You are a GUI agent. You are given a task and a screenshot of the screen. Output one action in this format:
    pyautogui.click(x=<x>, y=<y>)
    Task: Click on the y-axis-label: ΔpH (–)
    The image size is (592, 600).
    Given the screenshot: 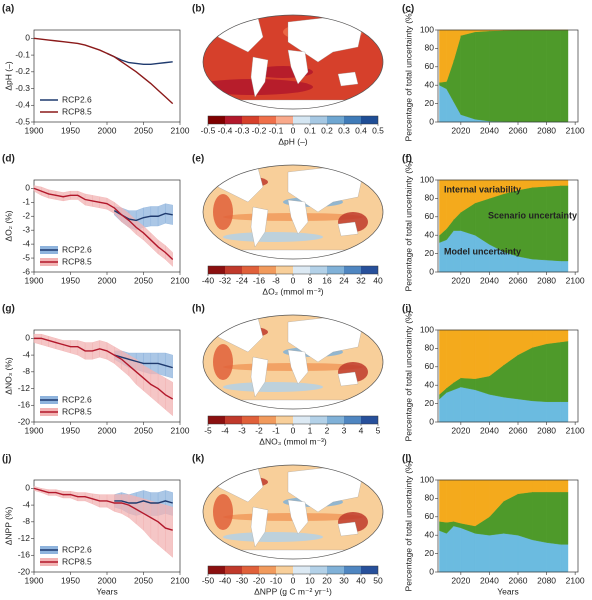 What is the action you would take?
    pyautogui.click(x=8, y=75)
    